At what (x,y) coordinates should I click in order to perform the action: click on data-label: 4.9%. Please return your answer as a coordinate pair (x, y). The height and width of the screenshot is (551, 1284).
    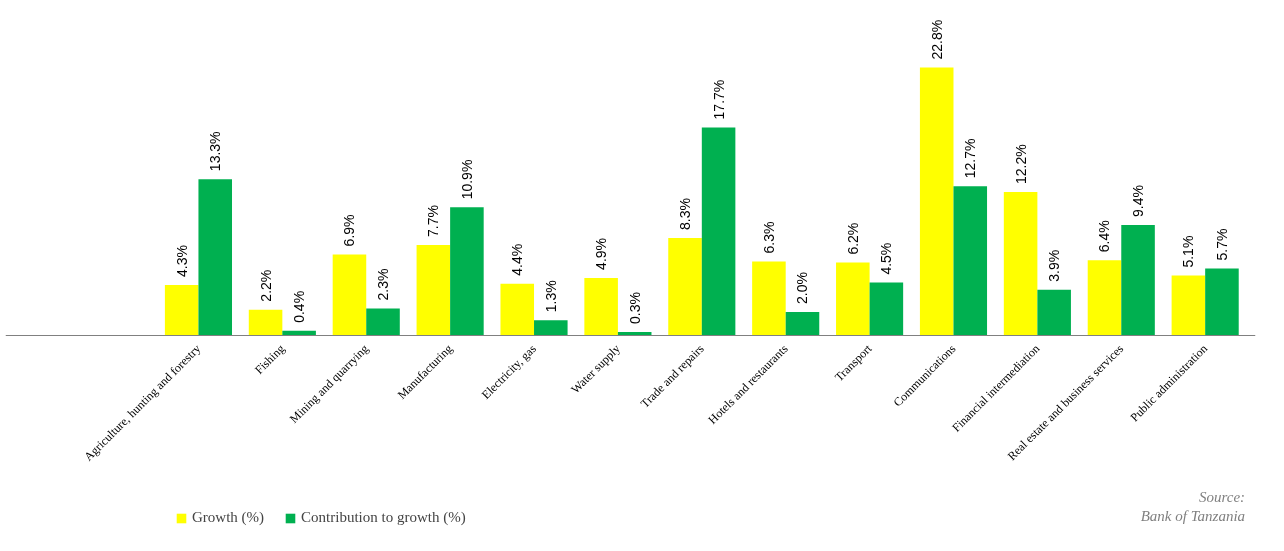
    Looking at the image, I should click on (601, 253).